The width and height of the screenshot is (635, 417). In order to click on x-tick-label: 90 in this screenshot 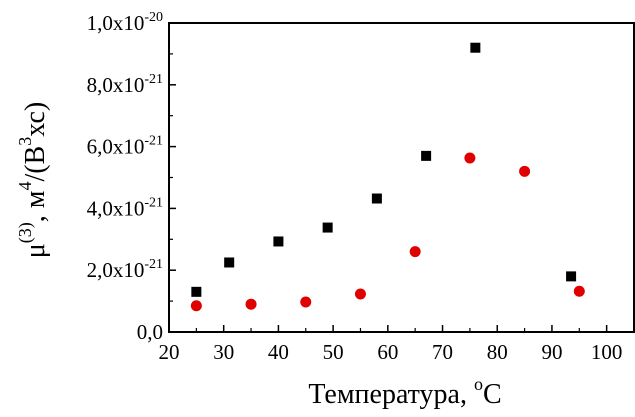, I will do `click(551, 352)`.